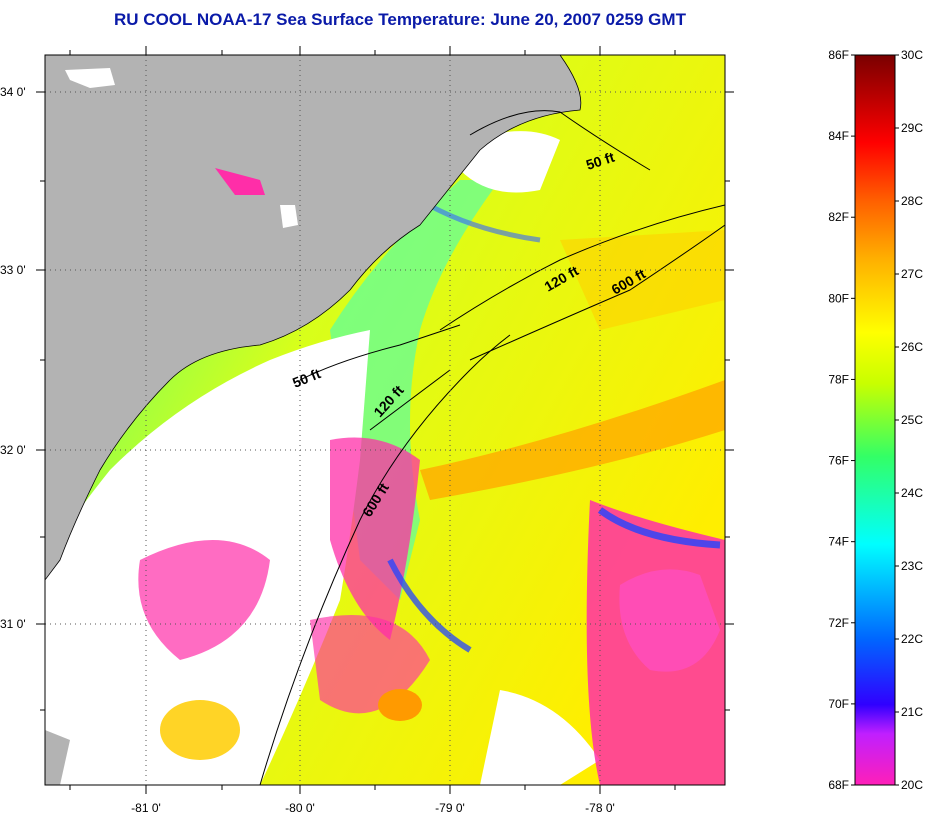 The height and width of the screenshot is (817, 936). I want to click on cloud-region-south, so click(540, 737).